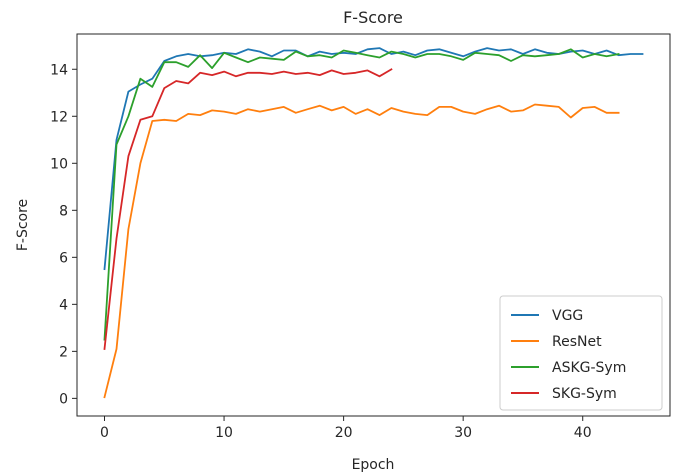 This screenshot has width=678, height=476. Describe the element at coordinates (583, 433) in the screenshot. I see `x-tick-label: 40` at that location.